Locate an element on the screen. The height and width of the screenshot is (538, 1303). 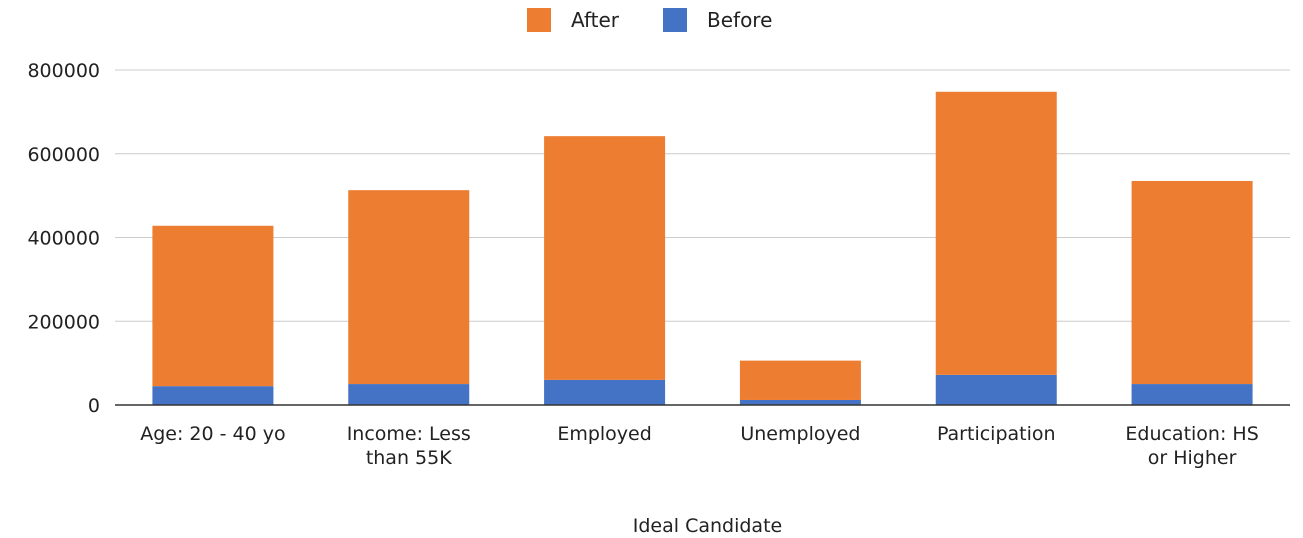
legend-label-after: After is located at coordinates (595, 20).